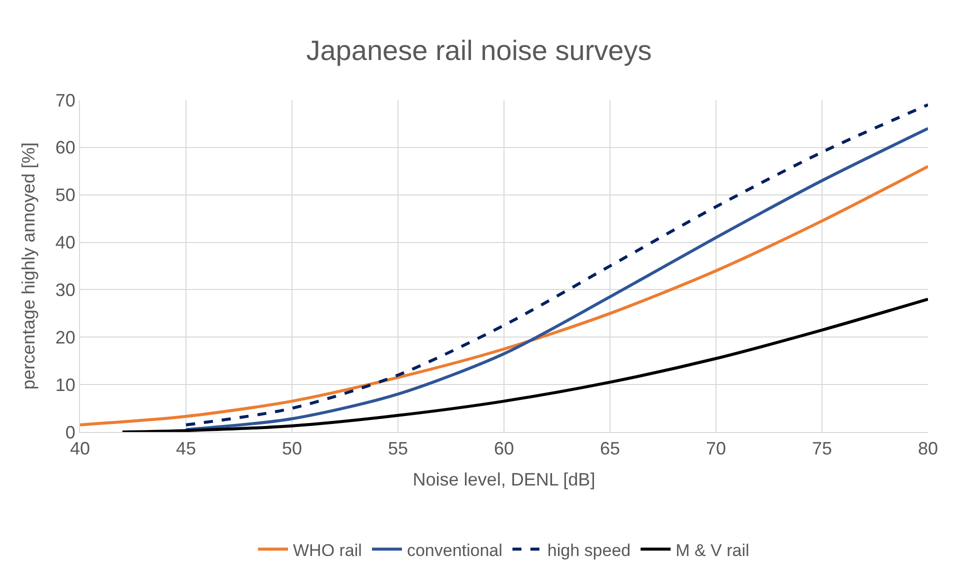 The image size is (958, 579). Describe the element at coordinates (65, 100) in the screenshot. I see `y-tick-label: 70` at that location.